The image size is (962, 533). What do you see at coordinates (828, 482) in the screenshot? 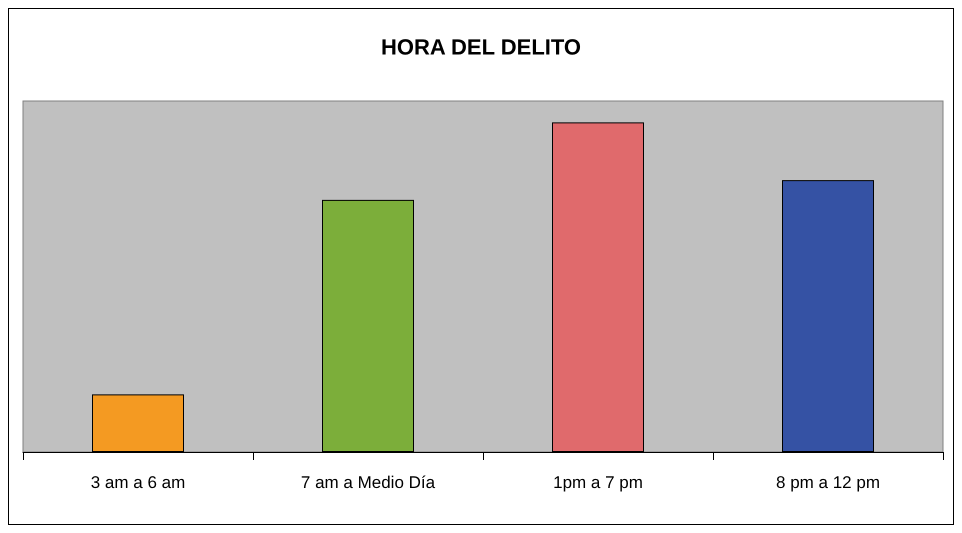
I see `x-tick-label: 8 pm a 12 pm` at bounding box center [828, 482].